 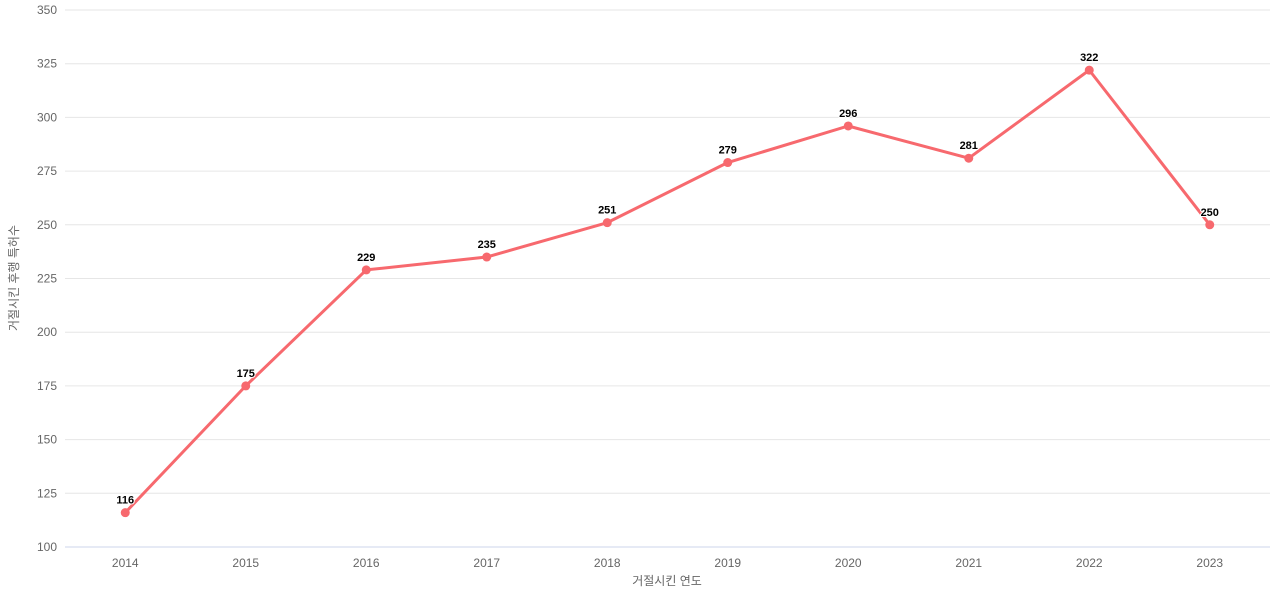 I want to click on y-tick-label: 300, so click(x=47, y=117).